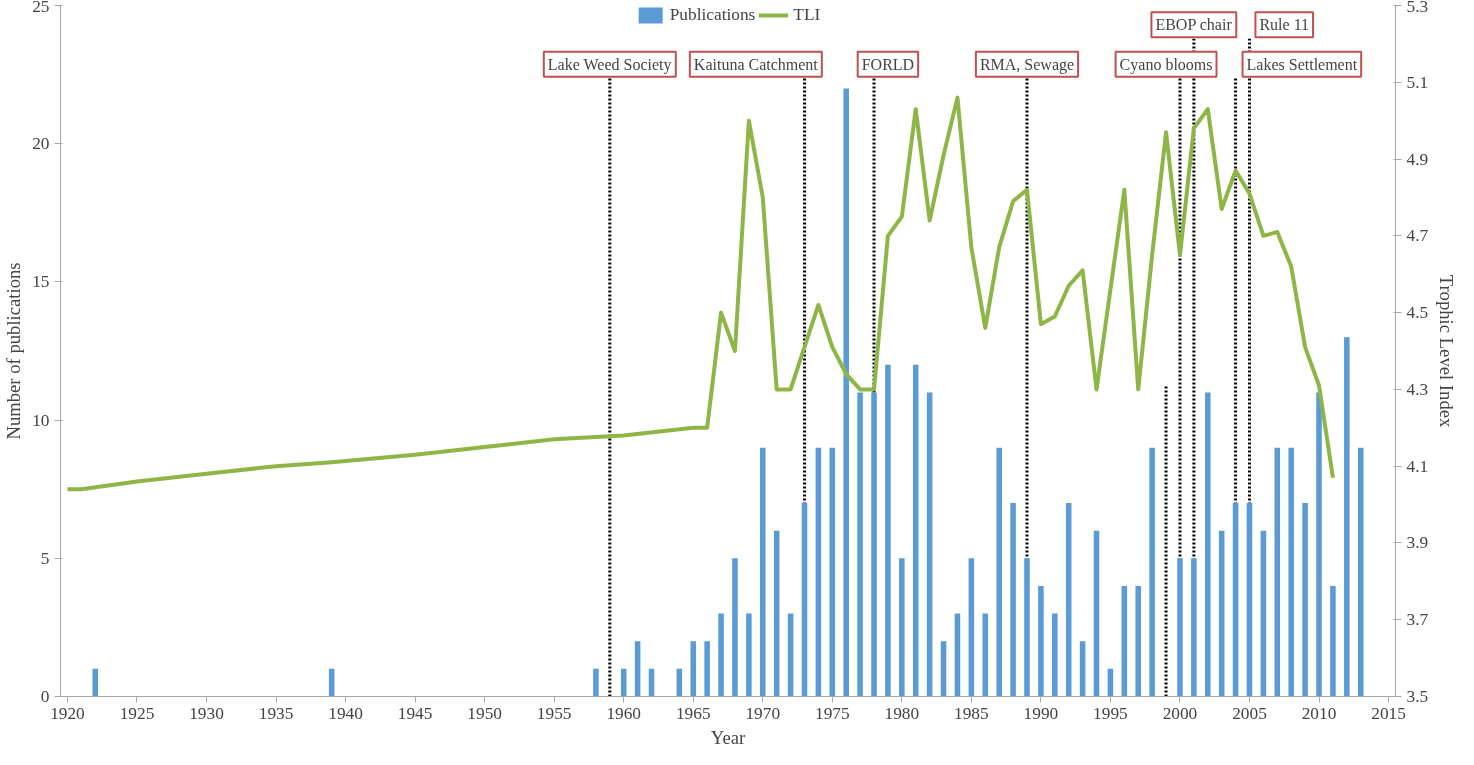  I want to click on ref-line-label: RMA, Sewage, so click(1027, 64).